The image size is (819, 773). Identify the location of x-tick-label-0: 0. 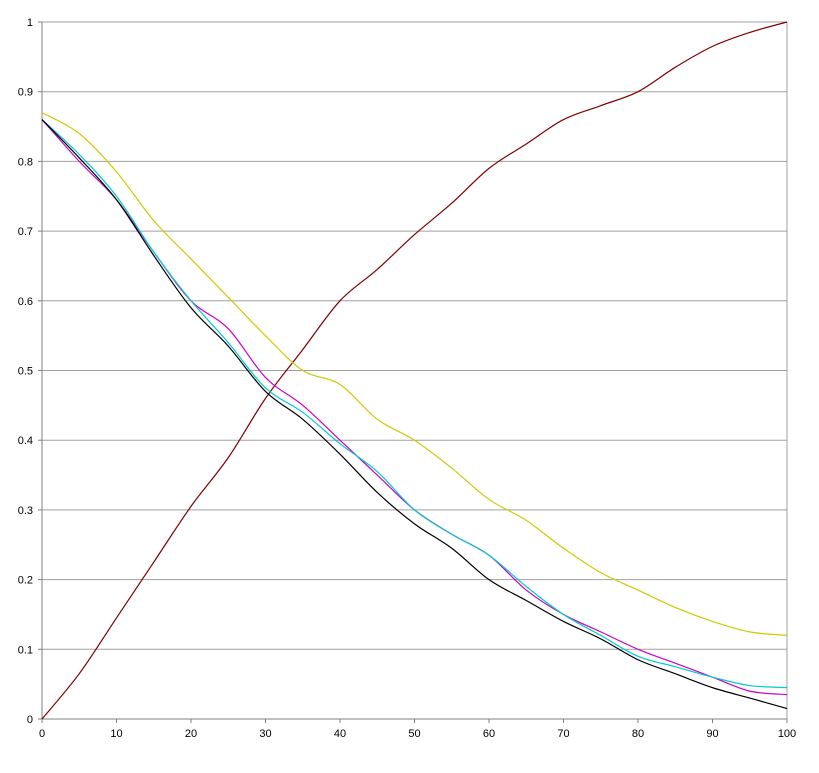
(42, 734).